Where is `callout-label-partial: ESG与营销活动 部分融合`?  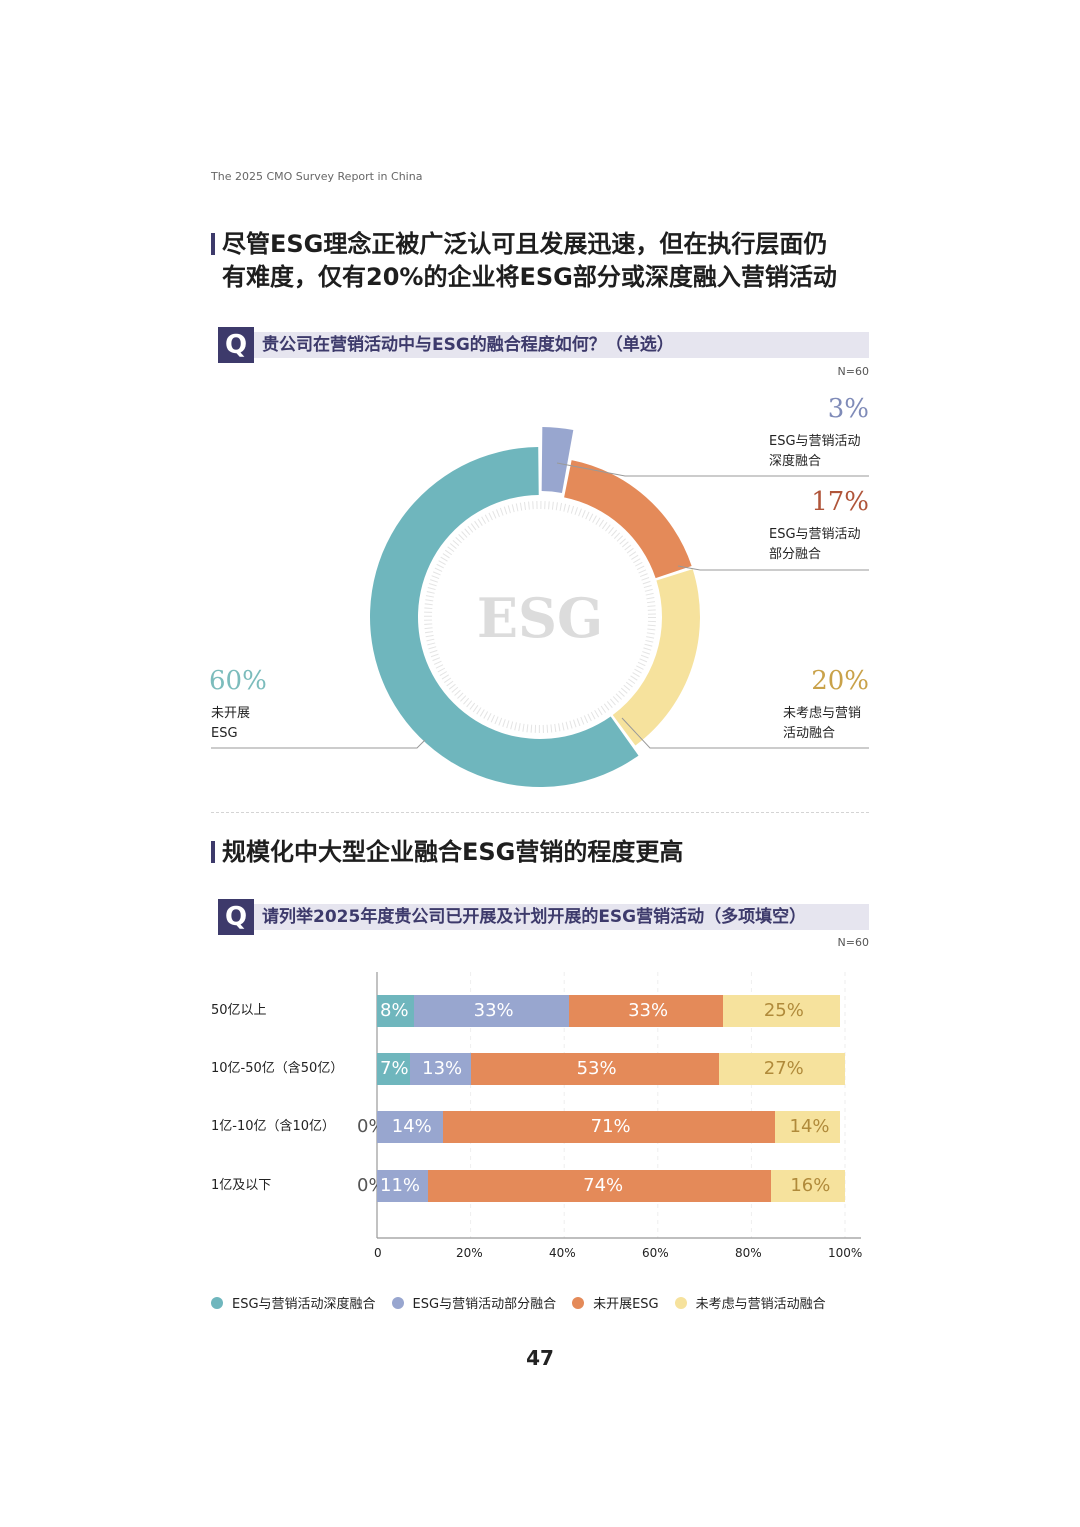 callout-label-partial: ESG与营销活动 部分融合 is located at coordinates (815, 544).